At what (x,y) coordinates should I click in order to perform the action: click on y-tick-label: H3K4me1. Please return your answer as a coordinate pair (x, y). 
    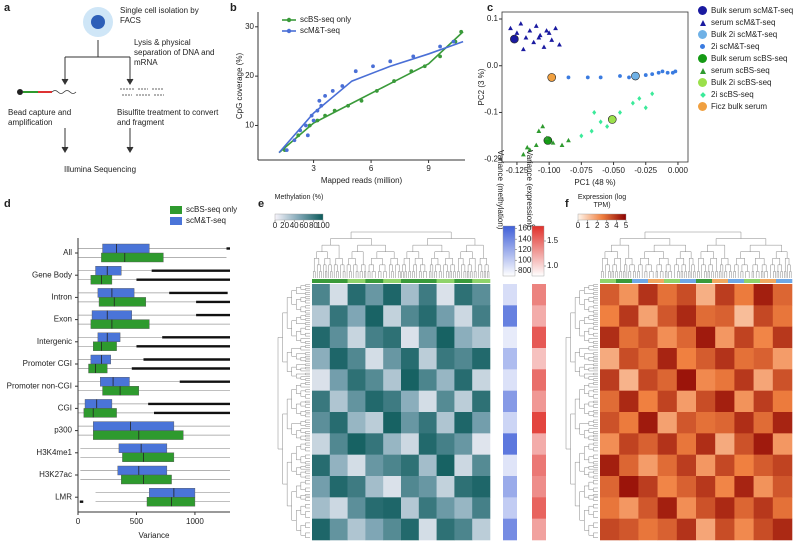
    Looking at the image, I should click on (54, 452).